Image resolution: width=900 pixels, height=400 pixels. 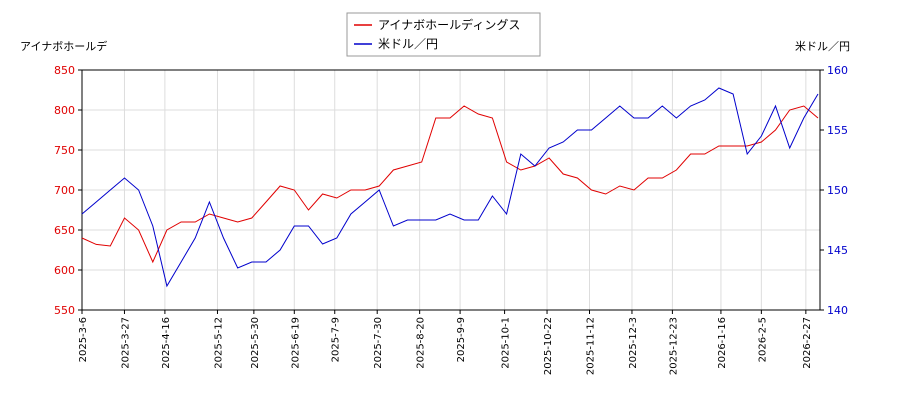 What do you see at coordinates (449, 24) in the screenshot?
I see `legend-label: アイナボホールディングス` at bounding box center [449, 24].